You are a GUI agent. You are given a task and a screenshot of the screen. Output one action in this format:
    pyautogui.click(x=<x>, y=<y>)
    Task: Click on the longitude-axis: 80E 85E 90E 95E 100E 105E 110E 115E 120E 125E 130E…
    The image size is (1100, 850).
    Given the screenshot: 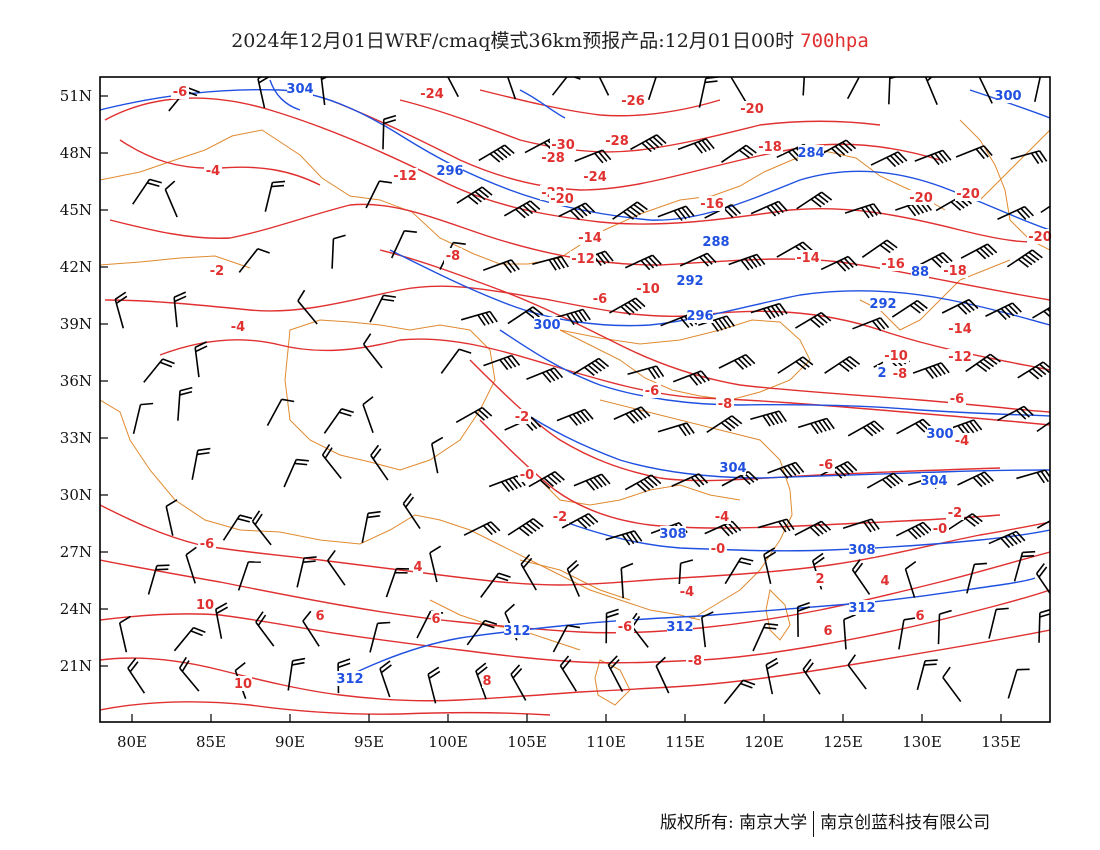 What is the action you would take?
    pyautogui.click(x=569, y=732)
    